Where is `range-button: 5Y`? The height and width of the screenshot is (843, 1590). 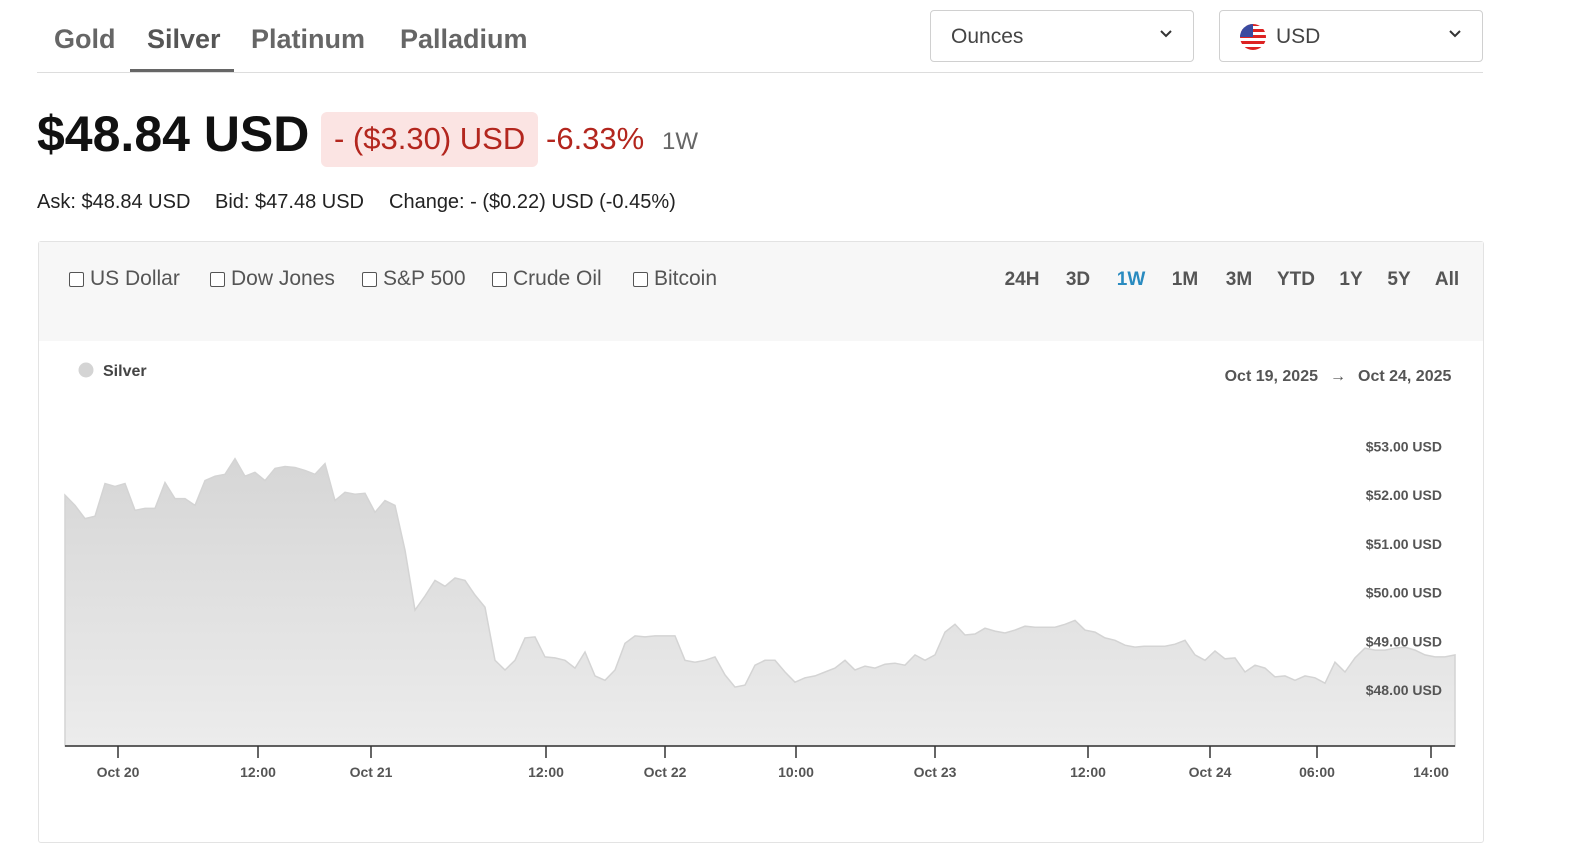
range-button: 5Y is located at coordinates (1399, 279).